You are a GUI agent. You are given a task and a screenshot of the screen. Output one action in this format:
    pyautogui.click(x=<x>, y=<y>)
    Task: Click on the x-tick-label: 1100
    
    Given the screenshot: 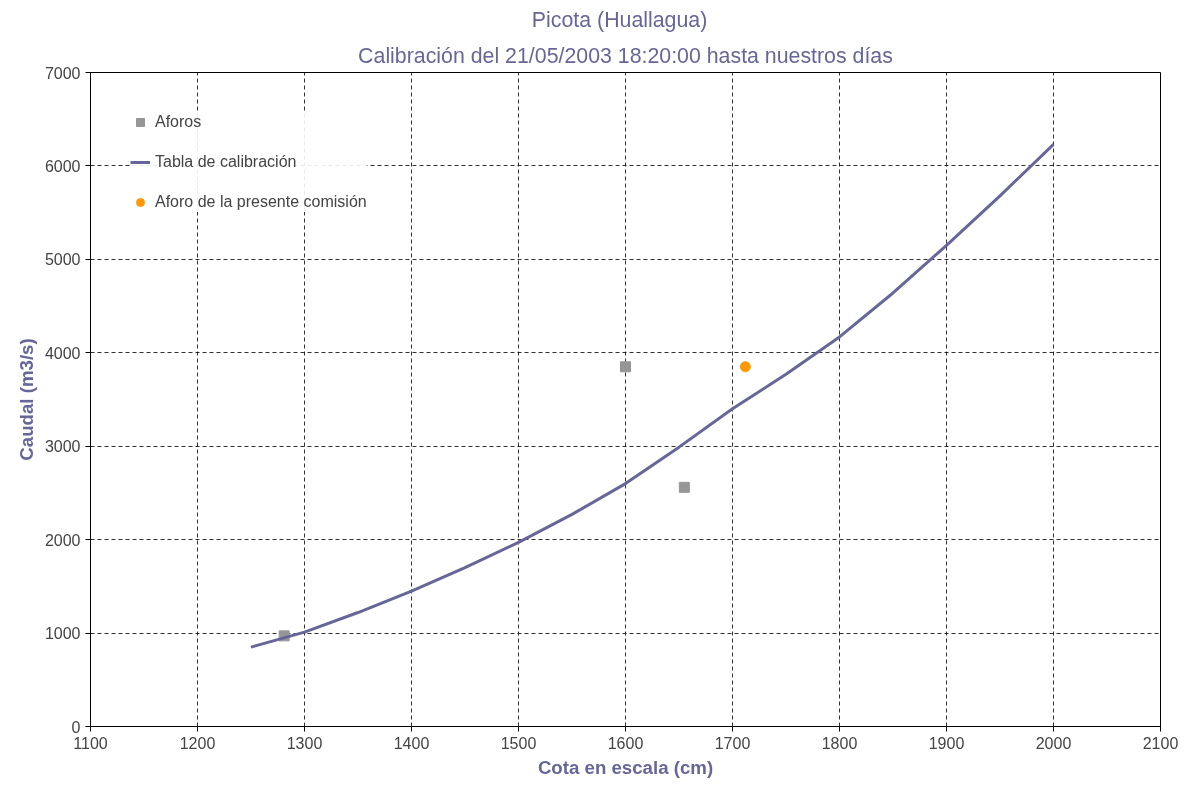 What is the action you would take?
    pyautogui.click(x=90, y=743)
    